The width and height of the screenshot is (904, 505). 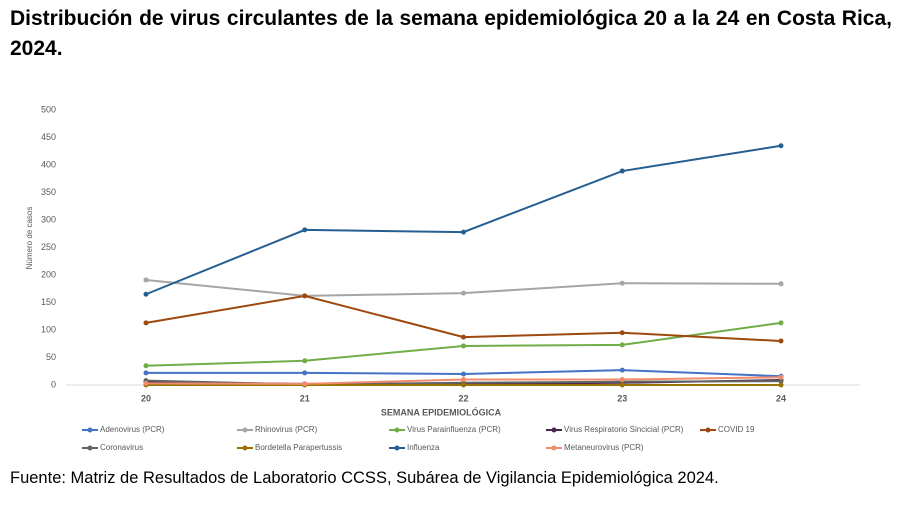 I want to click on legend-label: Metaneurovirus (PCR), so click(x=604, y=447).